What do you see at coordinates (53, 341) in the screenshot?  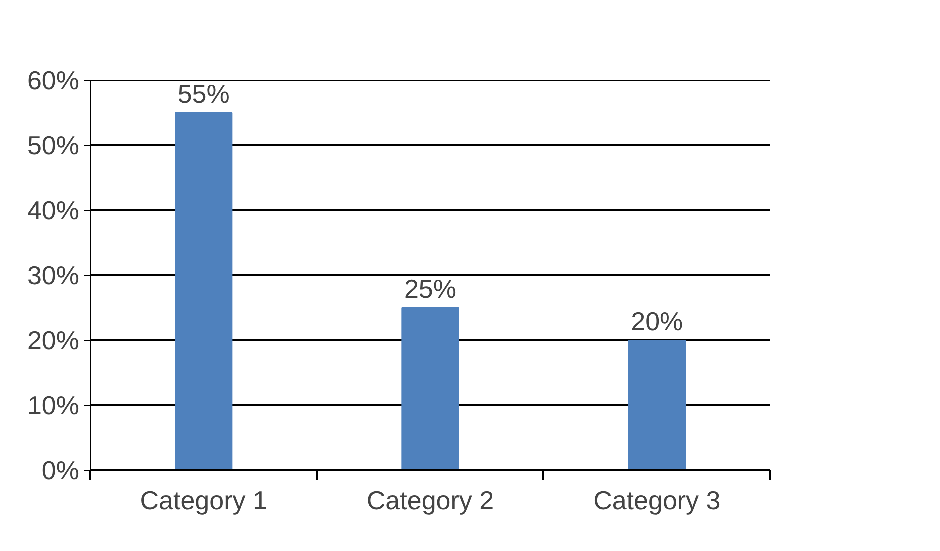 I see `y-tick-label: 20%` at bounding box center [53, 341].